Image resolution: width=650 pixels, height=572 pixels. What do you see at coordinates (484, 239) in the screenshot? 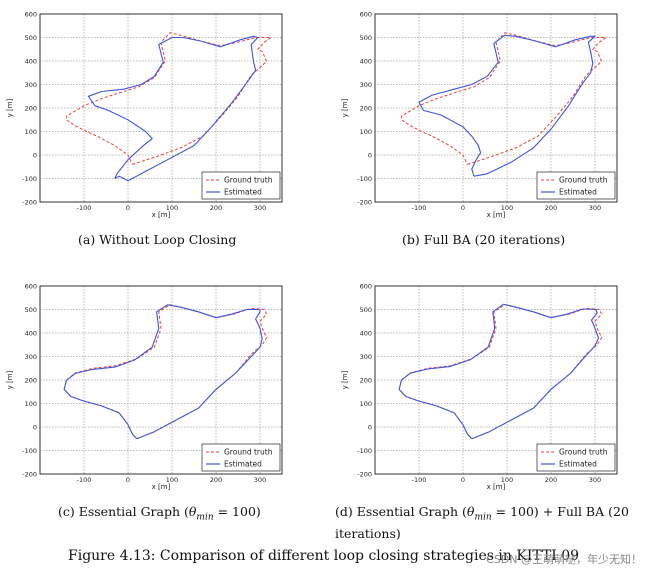
I see `caption-b: (b) Full BA (20 iterations)` at bounding box center [484, 239].